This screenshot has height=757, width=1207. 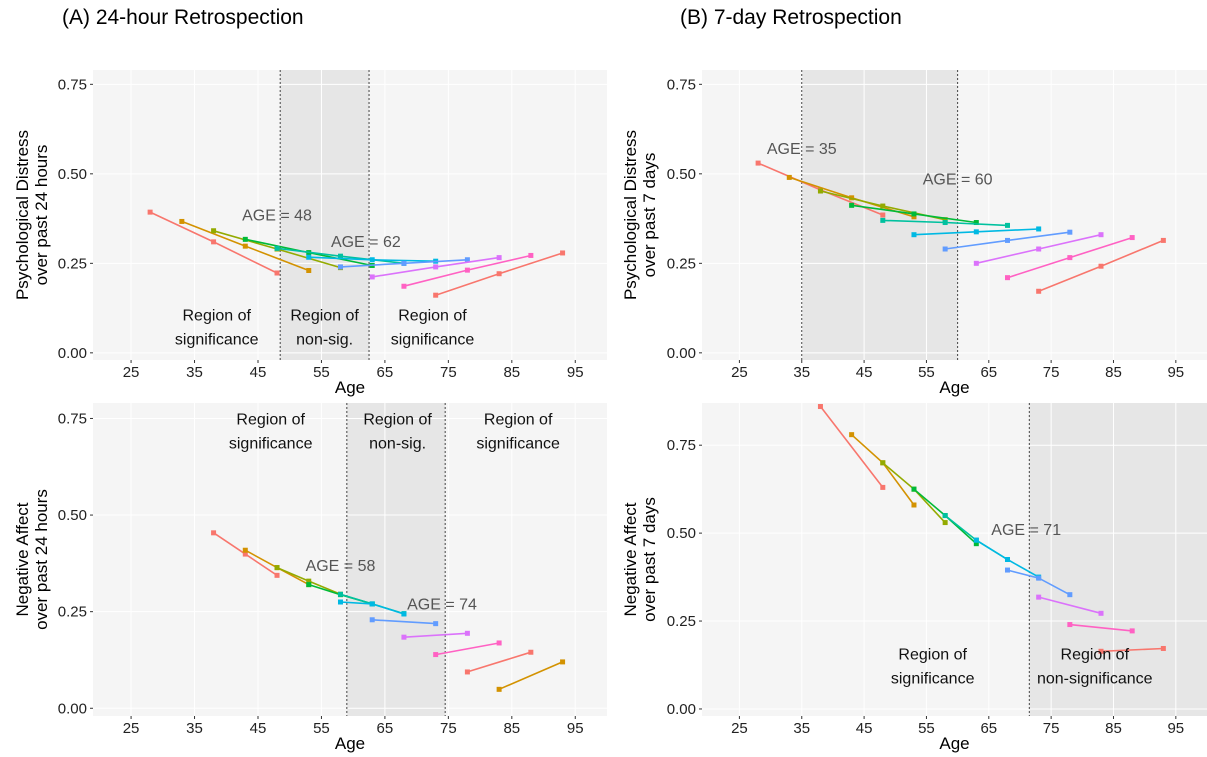 What do you see at coordinates (72, 612) in the screenshot?
I see `y-tick-label: 0.25` at bounding box center [72, 612].